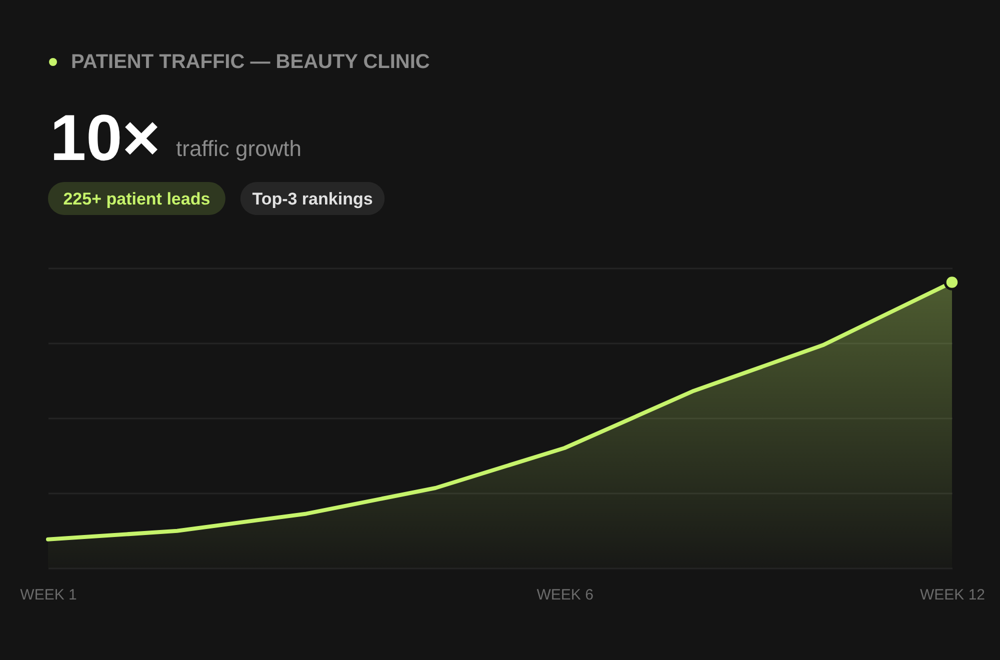  Describe the element at coordinates (48, 595) in the screenshot. I see `x-tick-label: WEEK 1` at that location.